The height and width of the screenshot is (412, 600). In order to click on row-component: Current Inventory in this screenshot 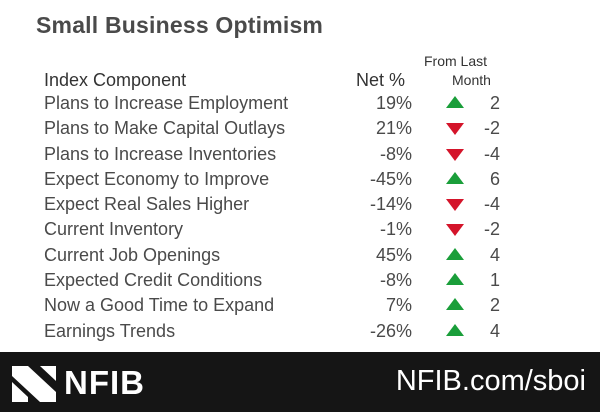, I will do `click(114, 229)`.